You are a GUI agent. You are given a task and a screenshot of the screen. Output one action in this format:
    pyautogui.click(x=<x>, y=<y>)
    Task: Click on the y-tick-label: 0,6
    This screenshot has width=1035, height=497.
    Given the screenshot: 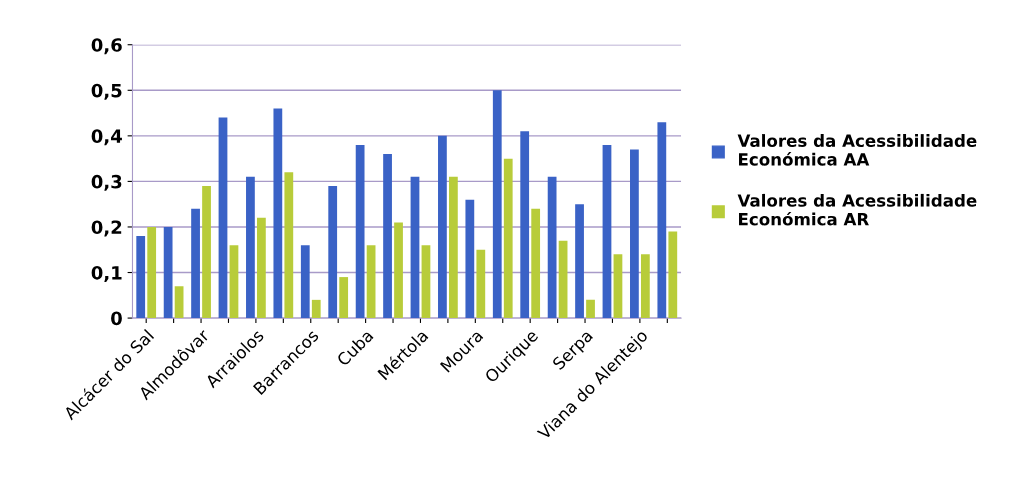 What is the action you would take?
    pyautogui.click(x=106, y=46)
    